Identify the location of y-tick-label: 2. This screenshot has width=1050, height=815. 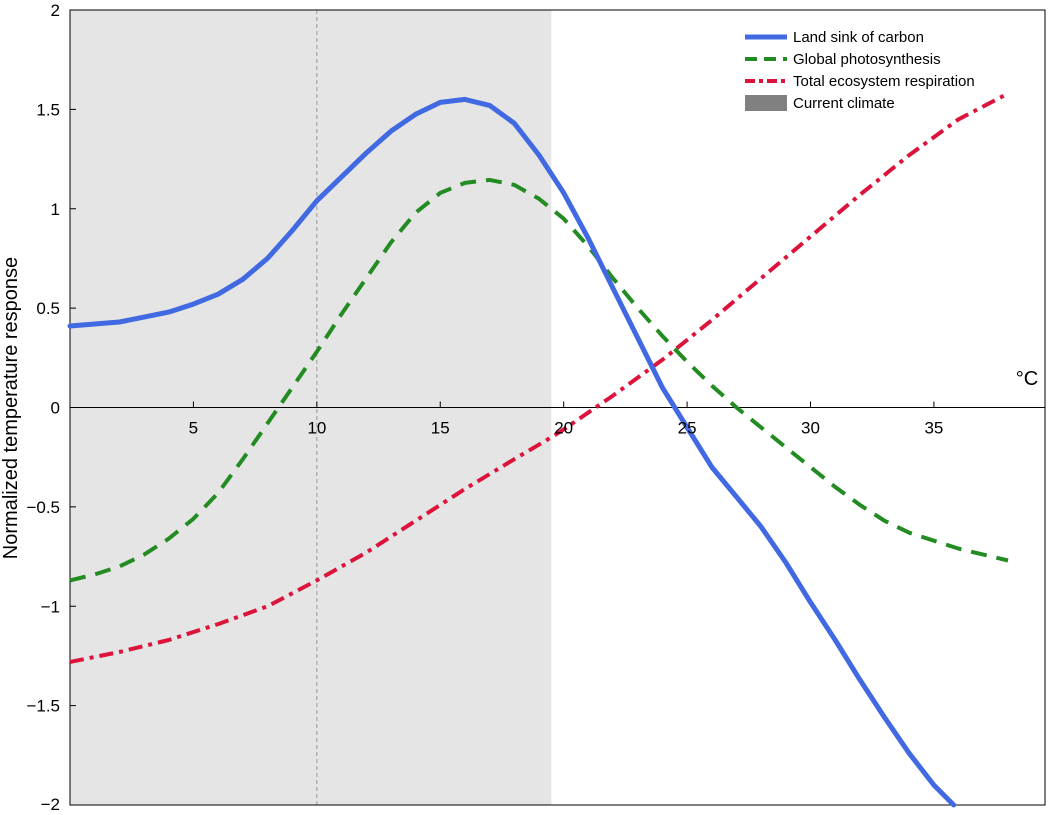
(55, 10).